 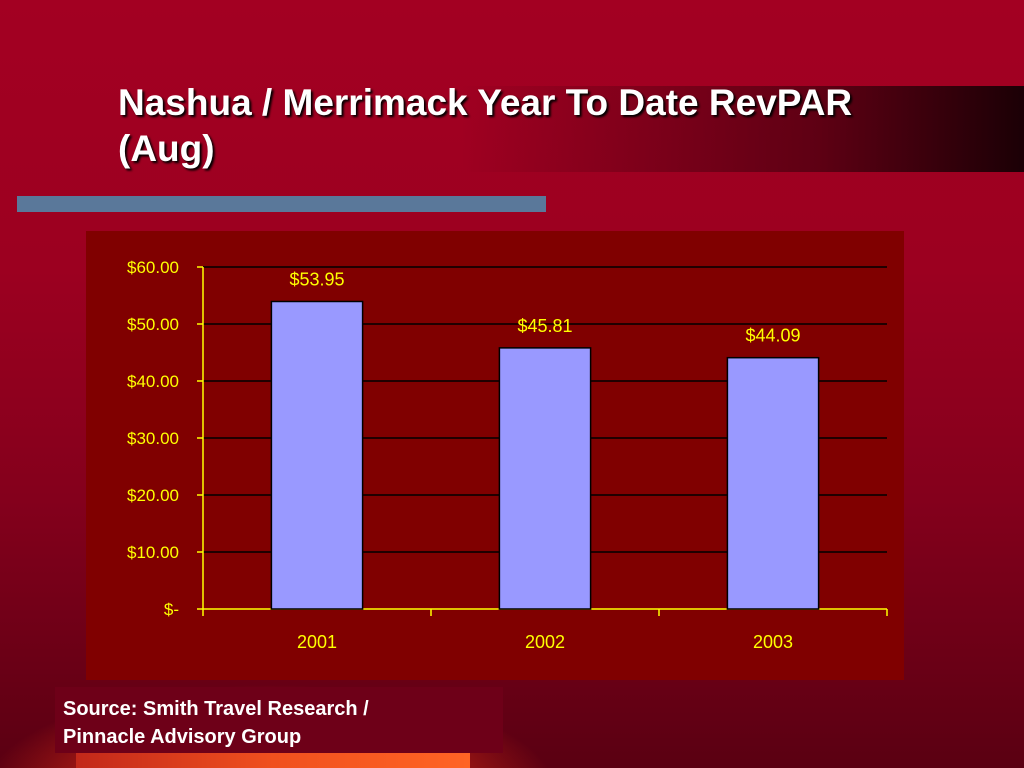 What do you see at coordinates (182, 737) in the screenshot?
I see `source-line-2: Pinnacle Advisory Group` at bounding box center [182, 737].